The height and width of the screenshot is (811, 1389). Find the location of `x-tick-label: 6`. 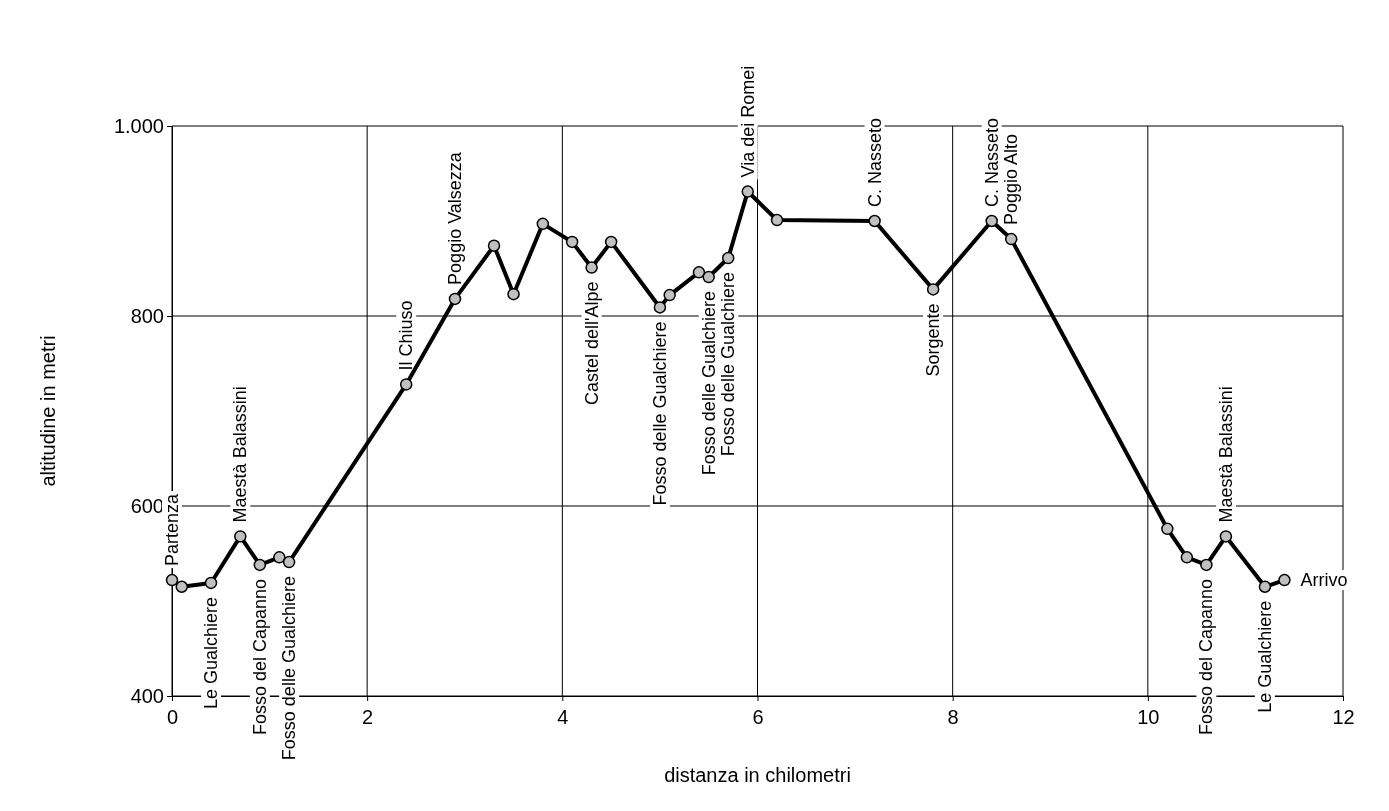

x-tick-label: 6 is located at coordinates (758, 717).